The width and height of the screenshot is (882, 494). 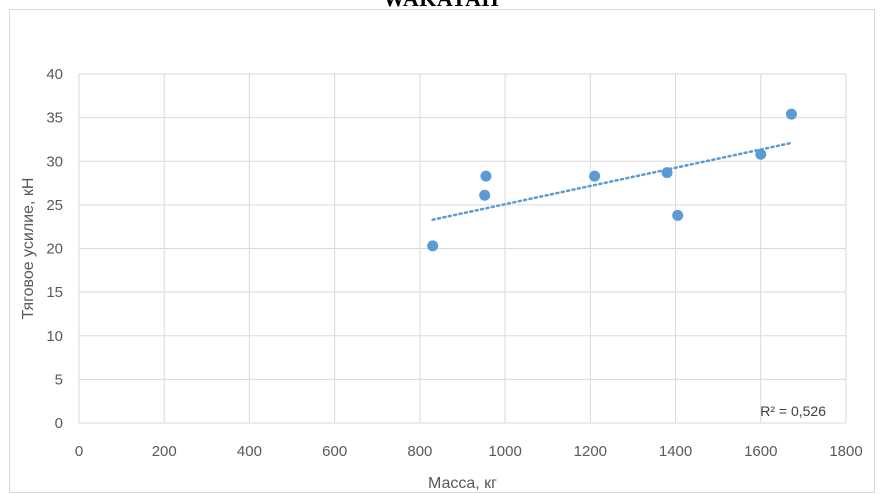 What do you see at coordinates (54, 292) in the screenshot?
I see `y-tick-label: 15` at bounding box center [54, 292].